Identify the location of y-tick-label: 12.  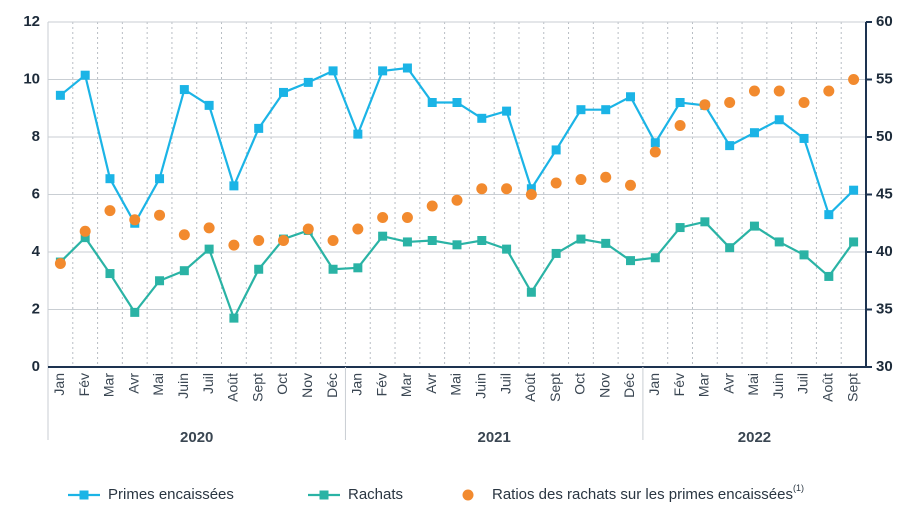
(31, 21).